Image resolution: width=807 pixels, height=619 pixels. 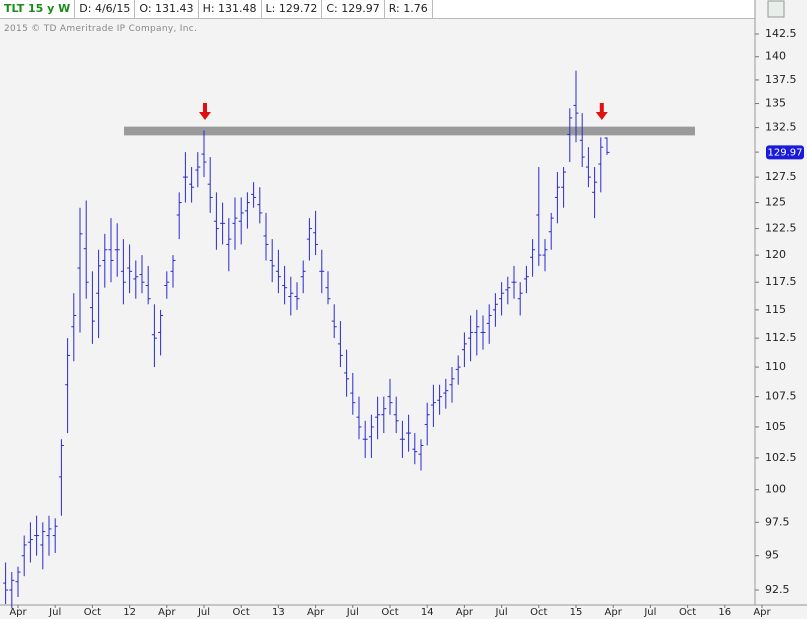 What do you see at coordinates (781, 228) in the screenshot?
I see `y-tick-label: 122.5` at bounding box center [781, 228].